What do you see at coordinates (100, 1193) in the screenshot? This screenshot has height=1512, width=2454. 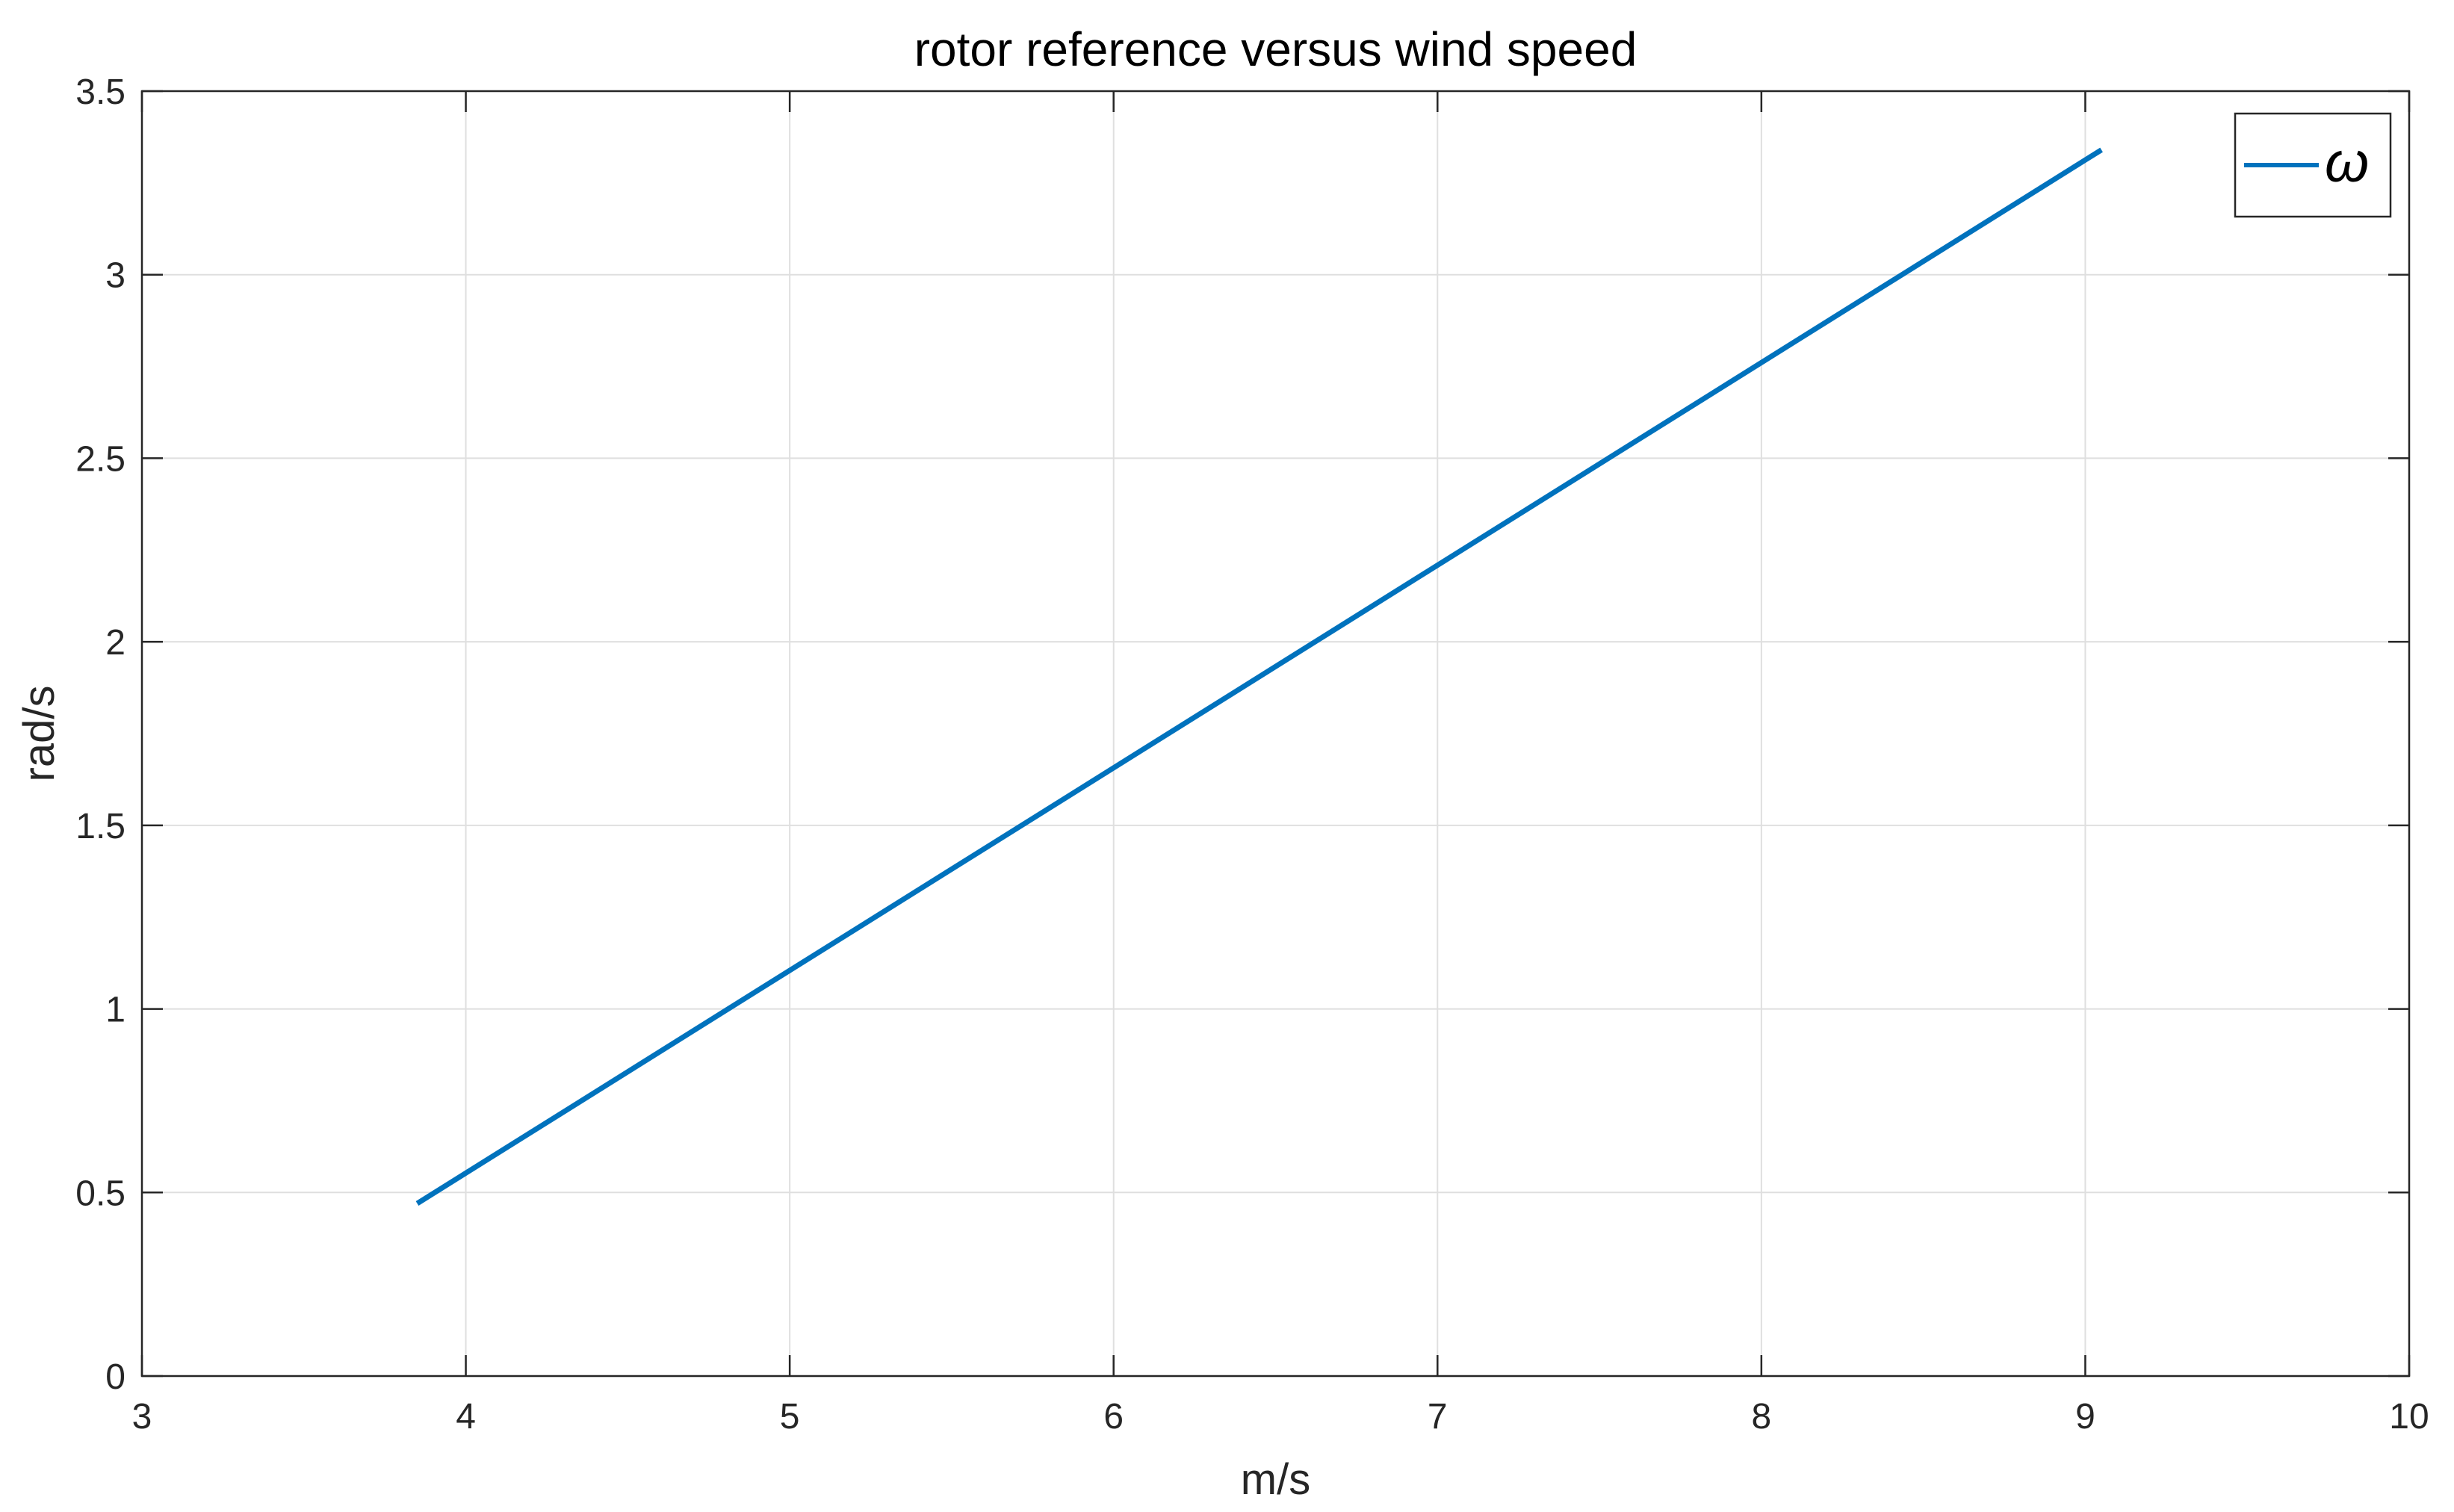 I see `y-tick-label: 0.5` at bounding box center [100, 1193].